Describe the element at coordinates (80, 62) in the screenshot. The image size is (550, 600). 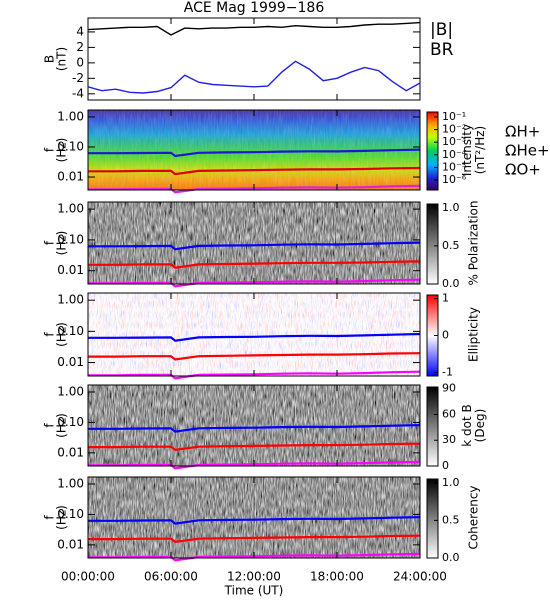
I see `y-tick-label: 0` at that location.